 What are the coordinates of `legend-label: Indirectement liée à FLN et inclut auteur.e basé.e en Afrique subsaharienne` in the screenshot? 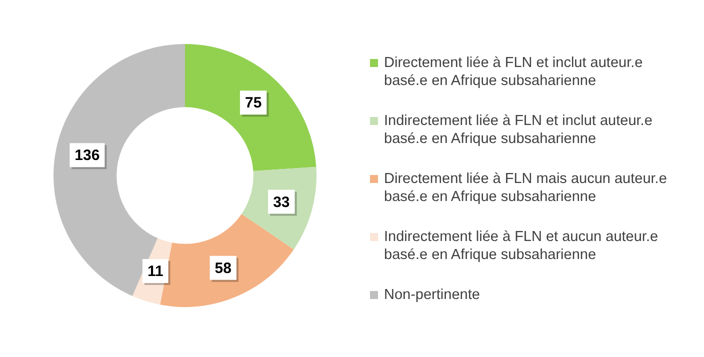 It's located at (519, 130).